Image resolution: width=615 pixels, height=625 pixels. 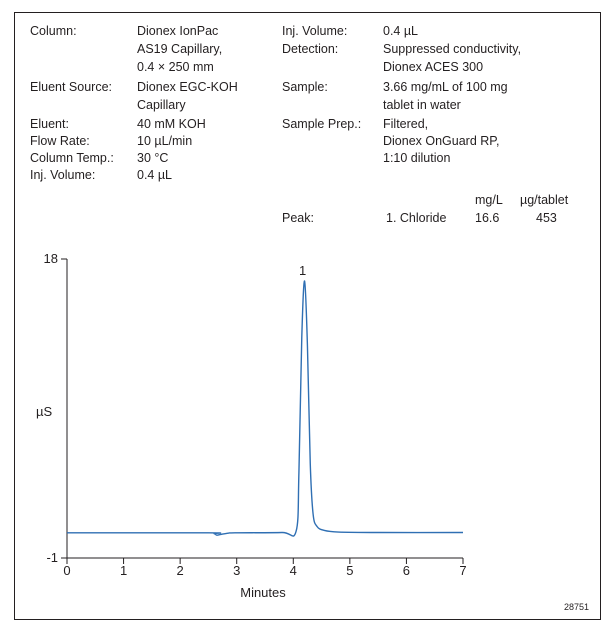 What do you see at coordinates (51, 258) in the screenshot?
I see `y-tick-label: 18` at bounding box center [51, 258].